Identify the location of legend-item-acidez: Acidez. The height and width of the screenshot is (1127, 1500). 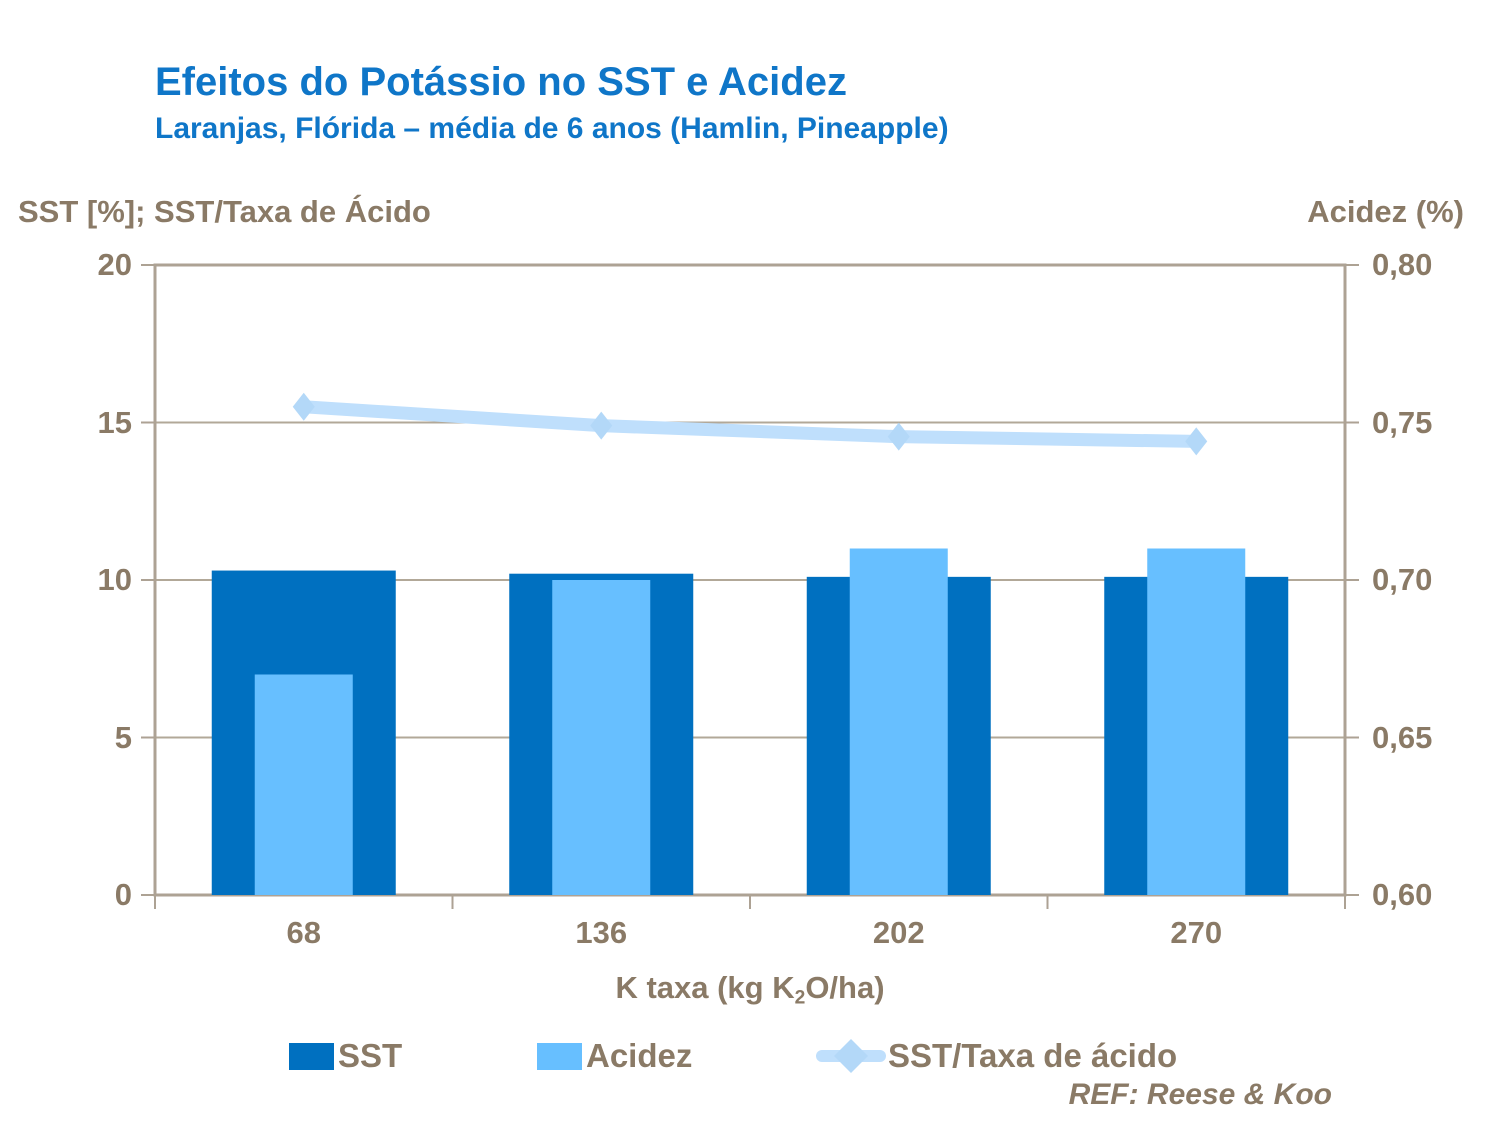
(614, 1056).